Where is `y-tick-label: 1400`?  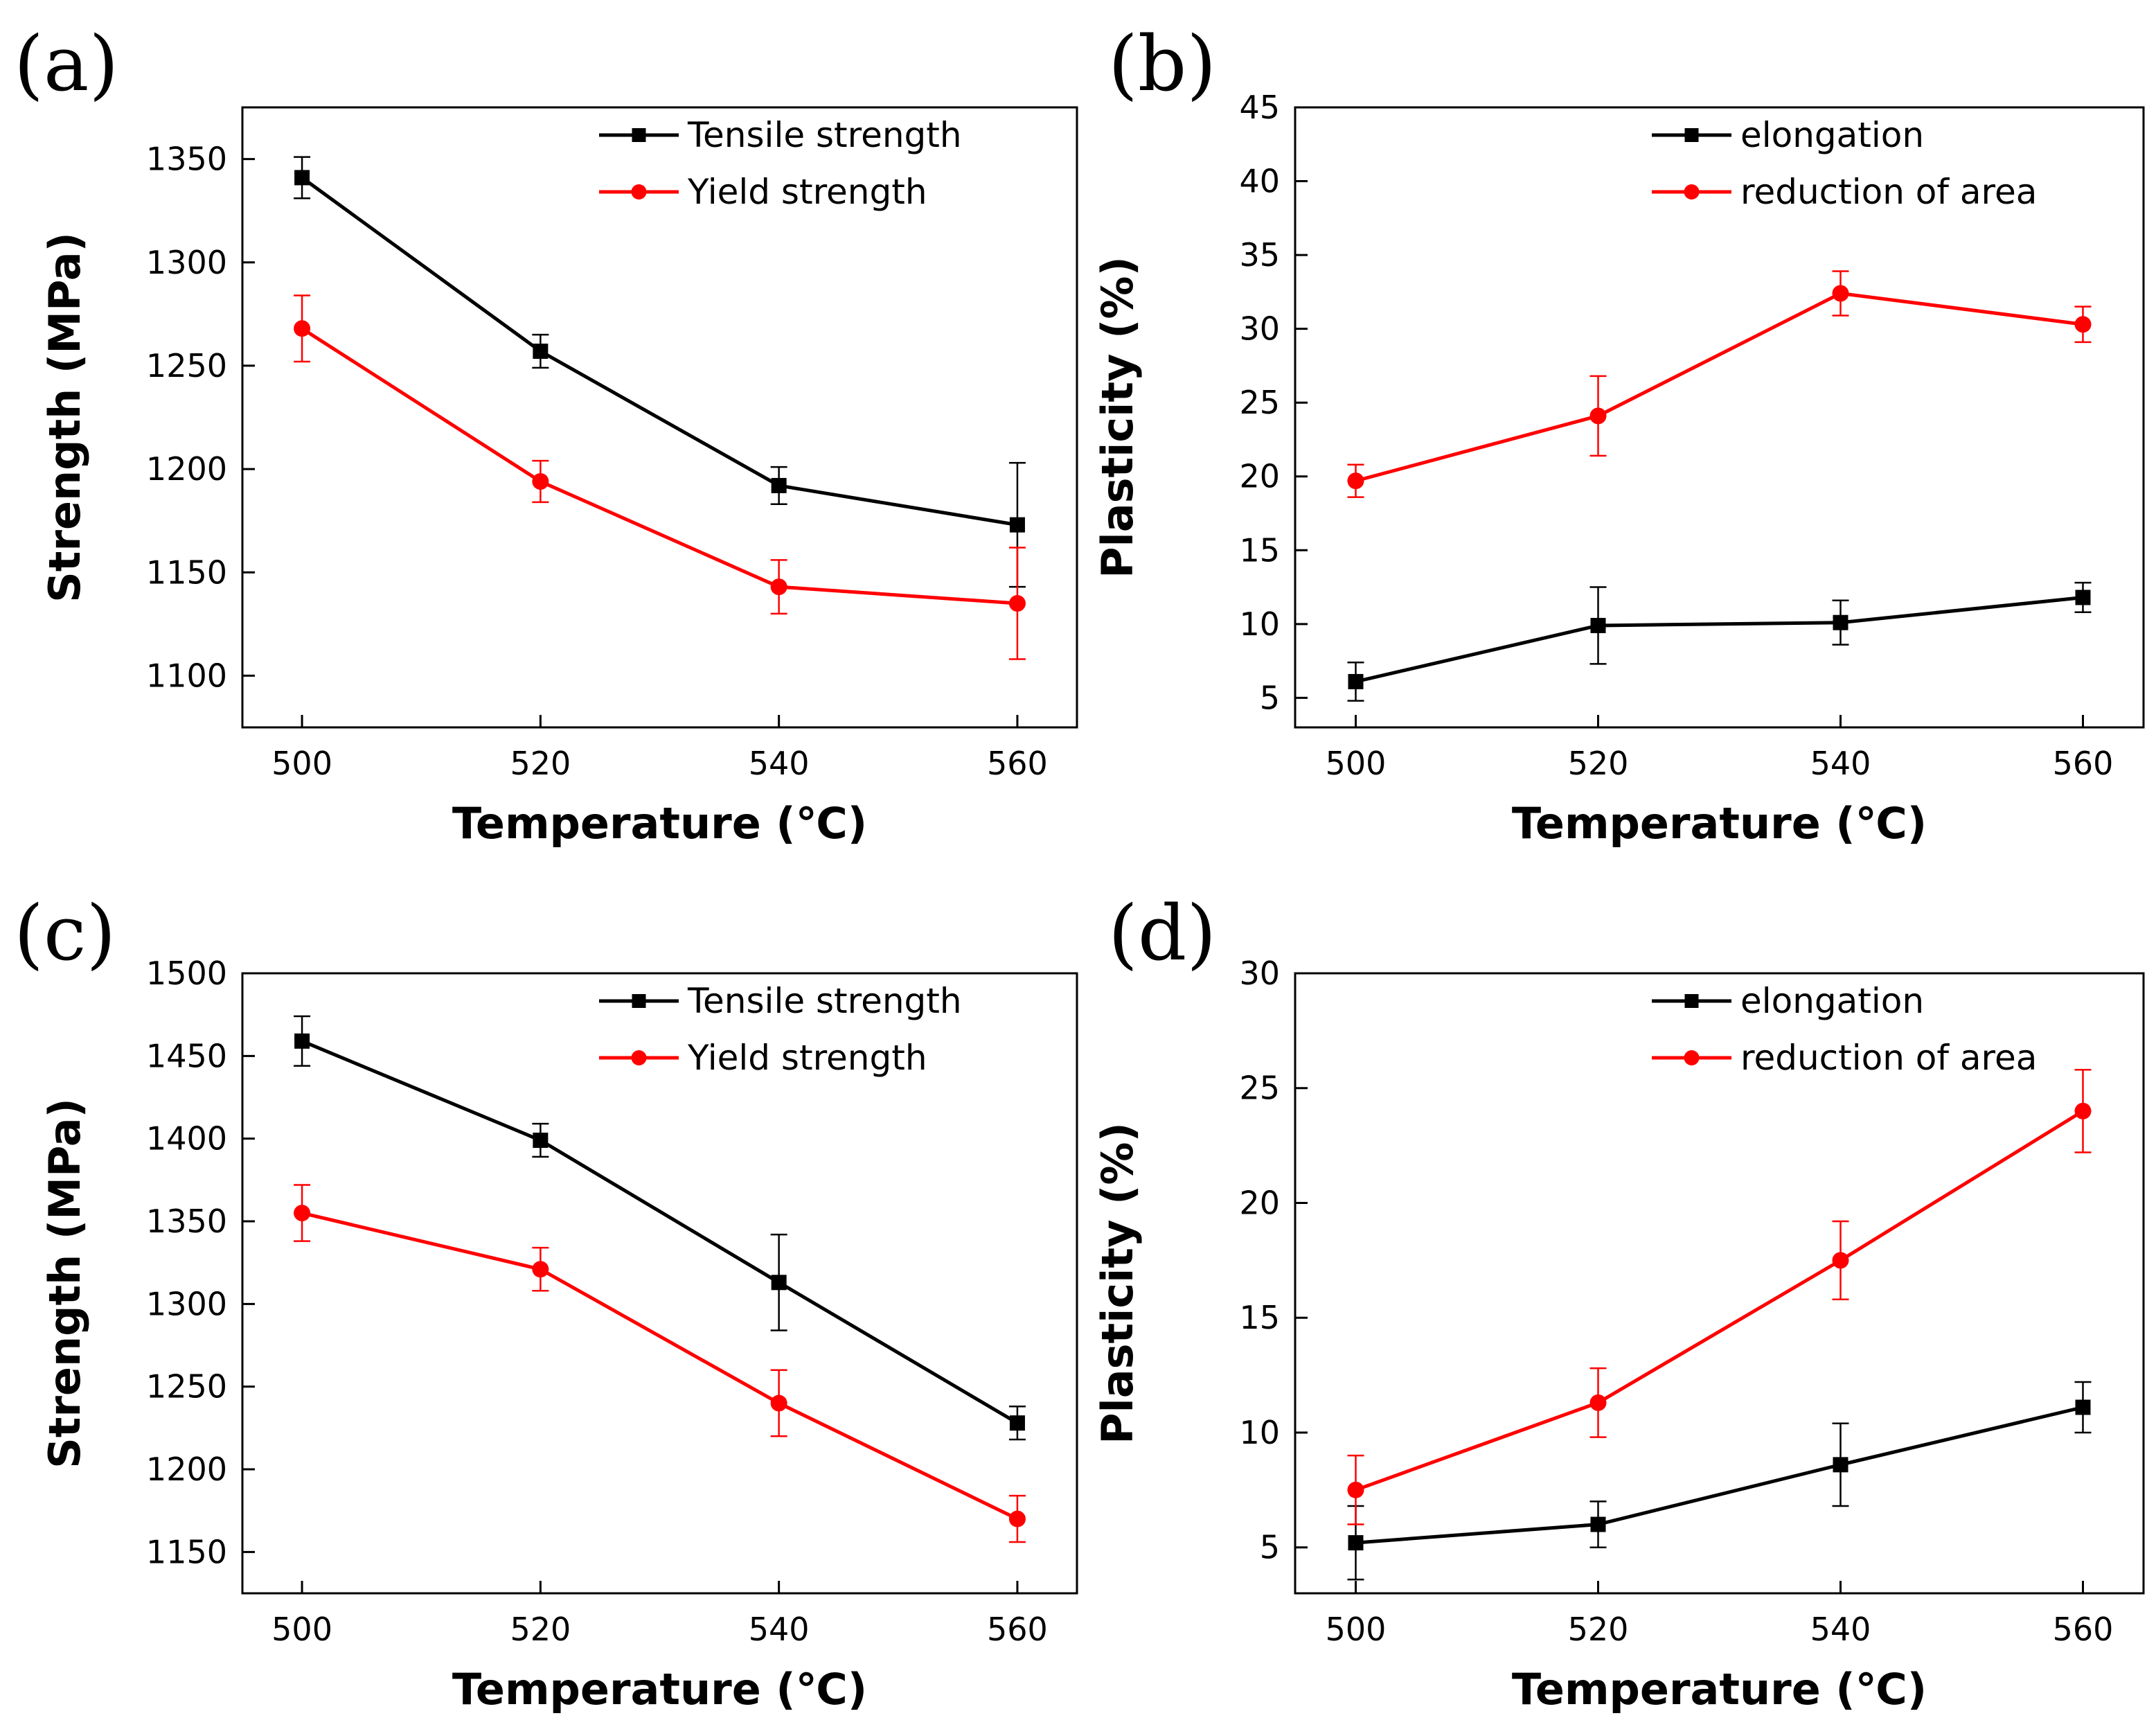 y-tick-label: 1400 is located at coordinates (187, 1139).